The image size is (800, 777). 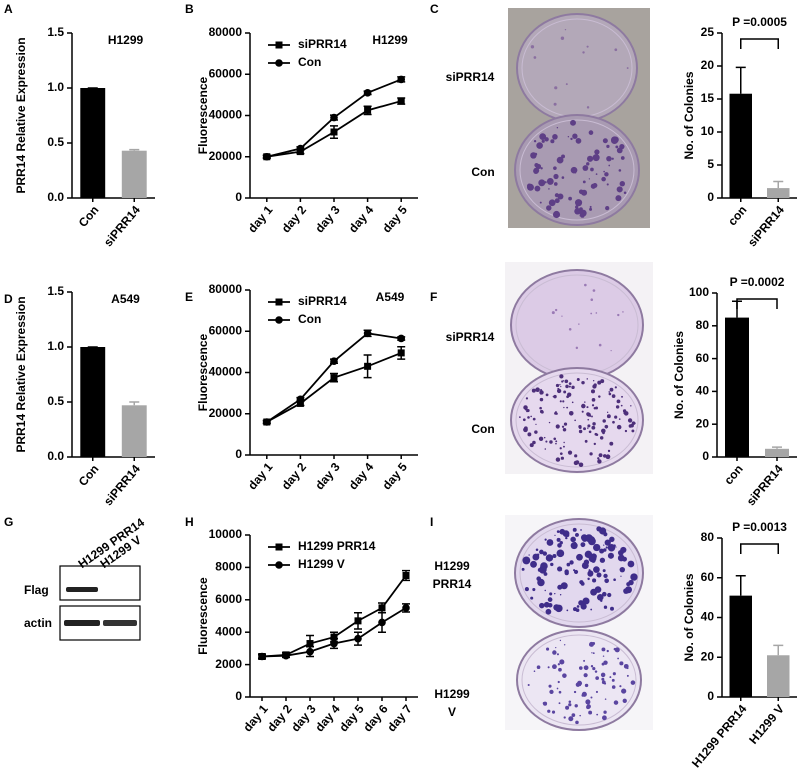 I want to click on y-axis-label: Fluorescence, so click(x=203, y=115).